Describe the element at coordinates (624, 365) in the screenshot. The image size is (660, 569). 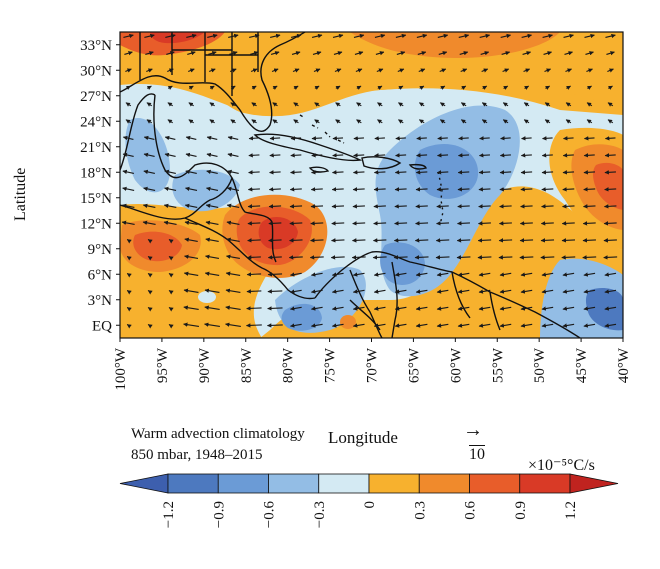
I see `lon-tick-label: 40°W` at that location.